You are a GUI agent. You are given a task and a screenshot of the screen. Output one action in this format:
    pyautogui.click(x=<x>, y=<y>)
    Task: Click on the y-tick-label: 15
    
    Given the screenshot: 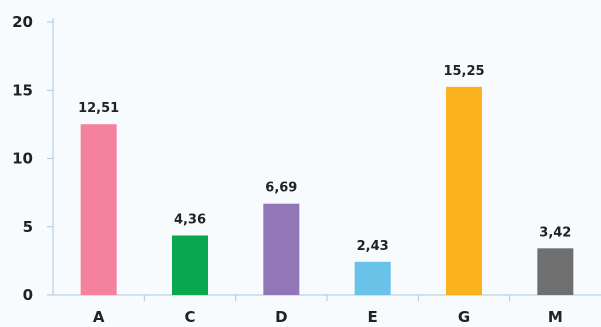 What is the action you would take?
    pyautogui.click(x=22, y=90)
    